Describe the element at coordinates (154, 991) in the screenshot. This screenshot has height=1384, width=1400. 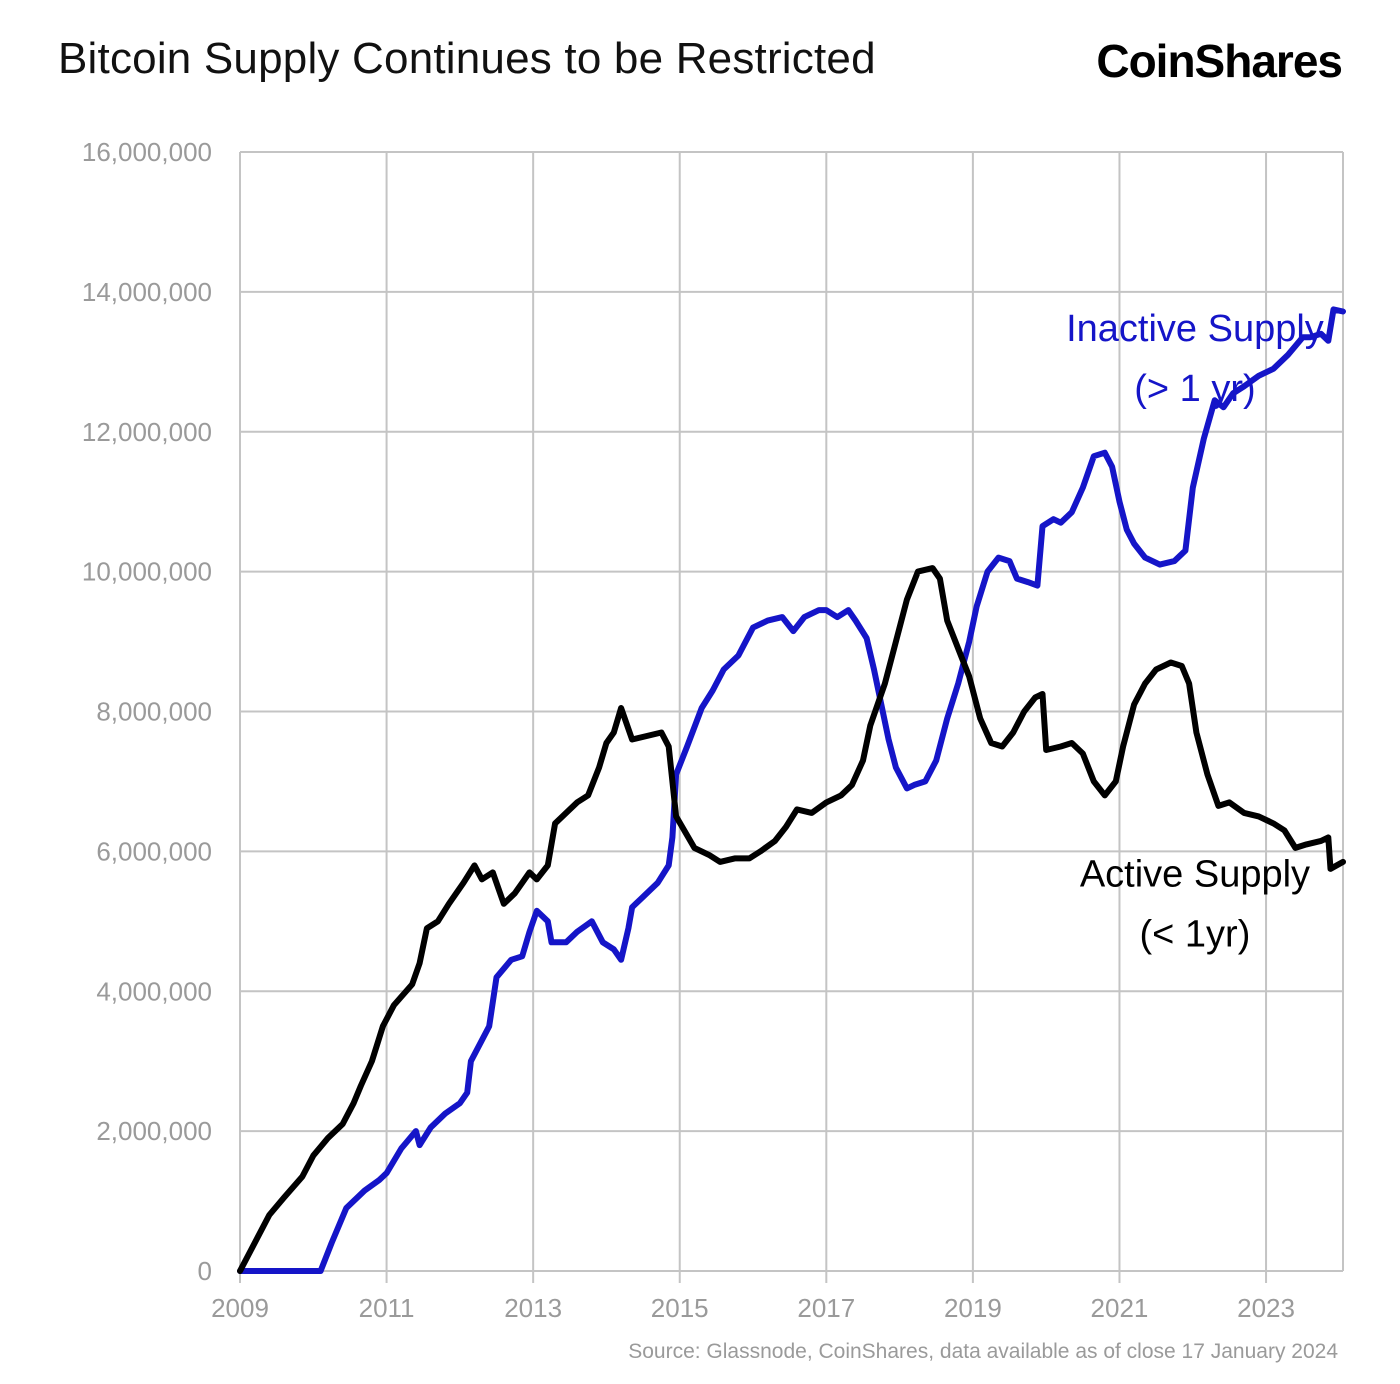
I see `y-tick-label: 4,000,000` at that location.